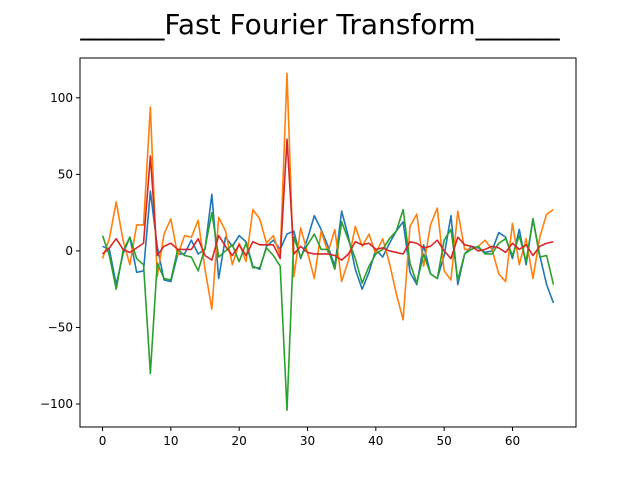 The image size is (640, 480). What do you see at coordinates (60, 327) in the screenshot?
I see `y-tick-label: −50` at bounding box center [60, 327].